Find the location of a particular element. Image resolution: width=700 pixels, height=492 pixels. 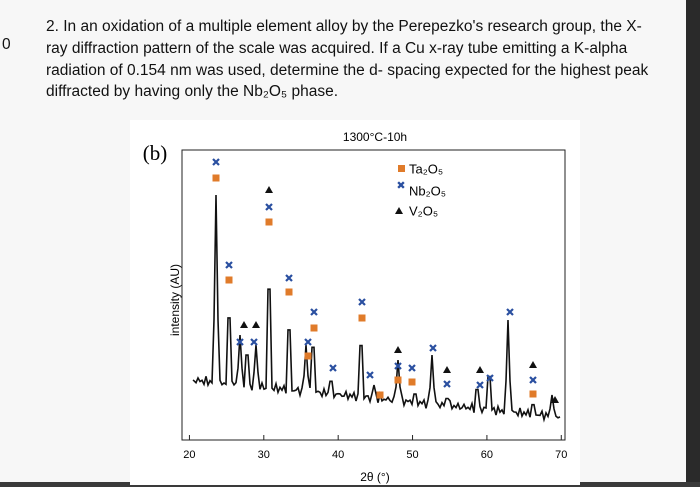

legend-square is located at coordinates (401, 168).